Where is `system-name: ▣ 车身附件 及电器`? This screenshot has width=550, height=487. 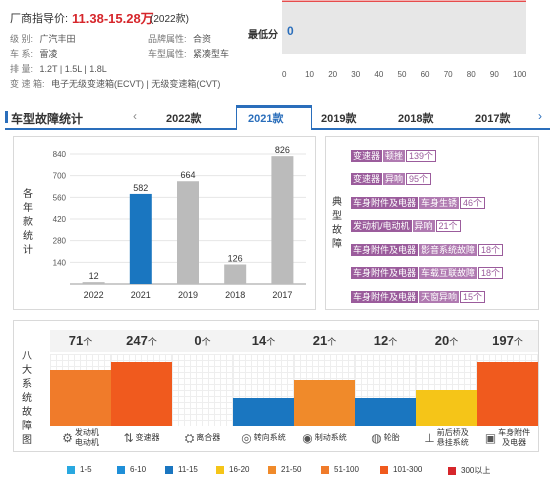 system-name: ▣ 车身附件 及电器 is located at coordinates (507, 438).